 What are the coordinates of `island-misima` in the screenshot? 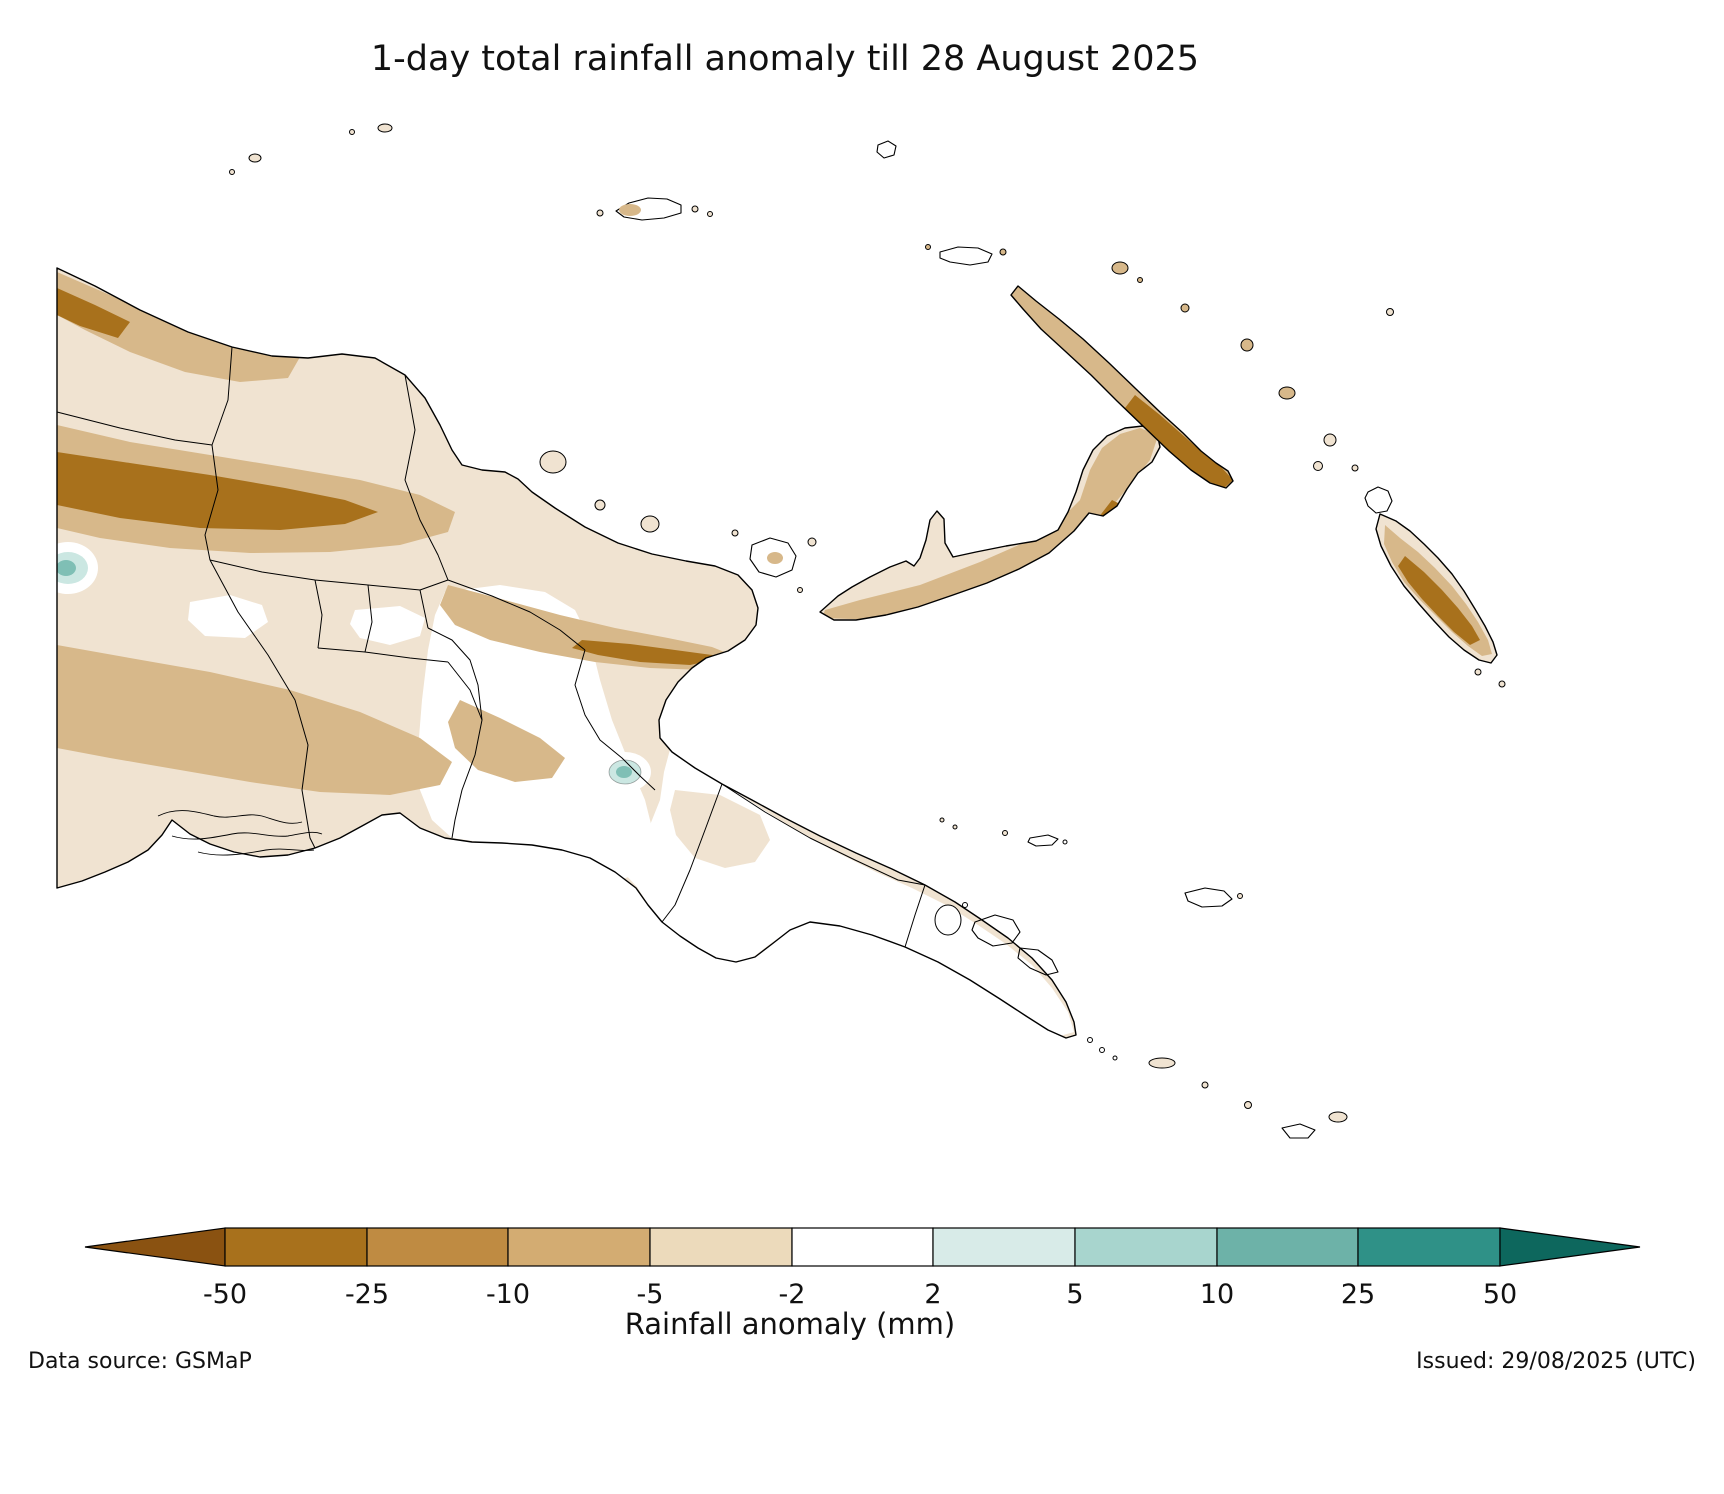 It's located at (1162, 1063).